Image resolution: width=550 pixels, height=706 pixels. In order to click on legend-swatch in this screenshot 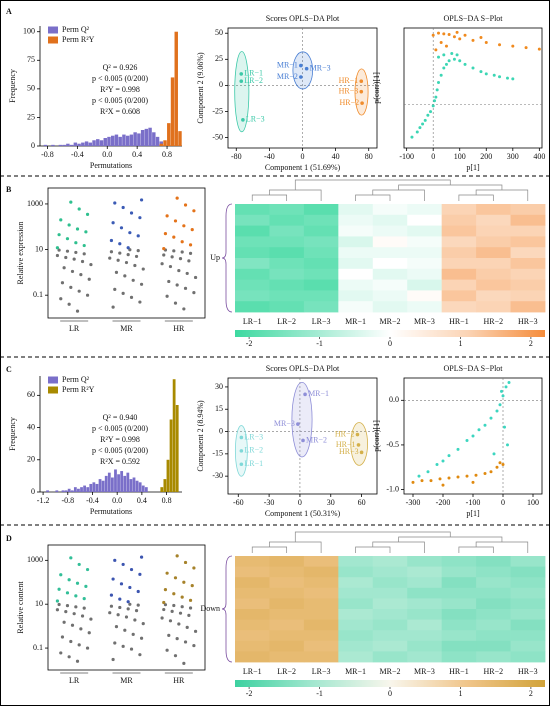, I will do `click(53, 40)`.